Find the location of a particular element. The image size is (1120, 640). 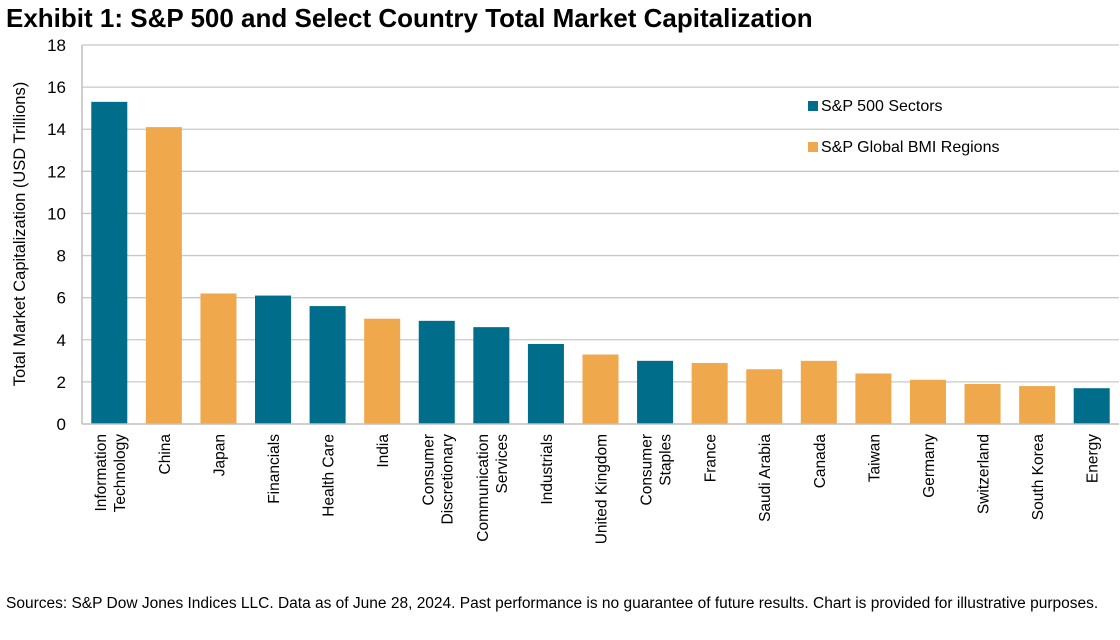

x-tick-label-line: Canada is located at coordinates (820, 461).